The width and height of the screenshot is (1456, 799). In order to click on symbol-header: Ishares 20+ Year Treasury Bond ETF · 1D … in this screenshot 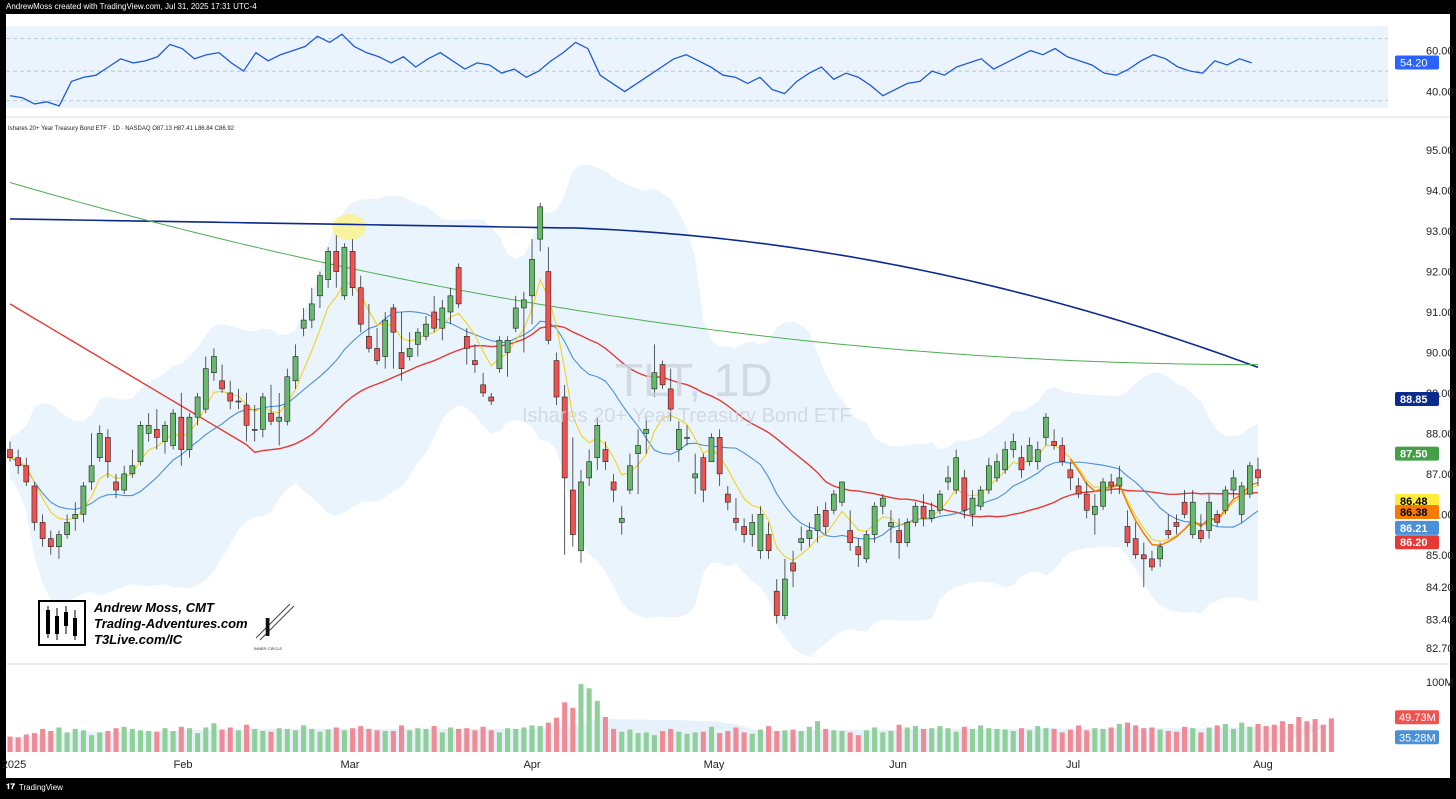, I will do `click(121, 129)`.